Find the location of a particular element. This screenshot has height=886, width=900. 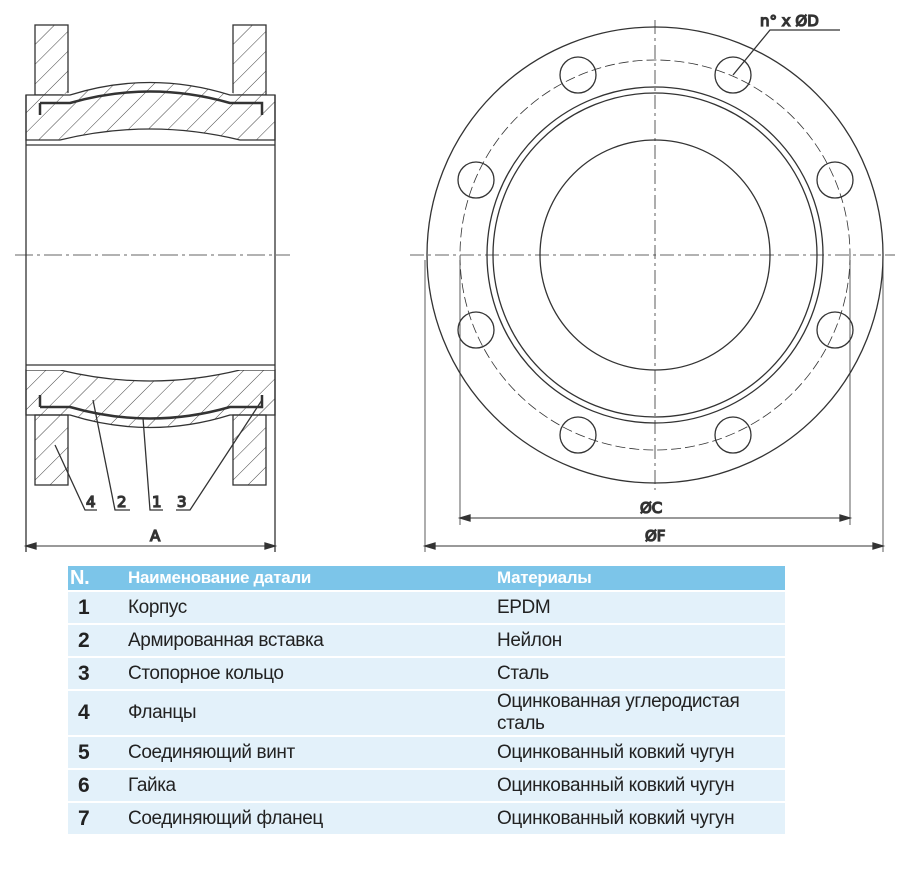

part-material: Нейлон is located at coordinates (641, 640).